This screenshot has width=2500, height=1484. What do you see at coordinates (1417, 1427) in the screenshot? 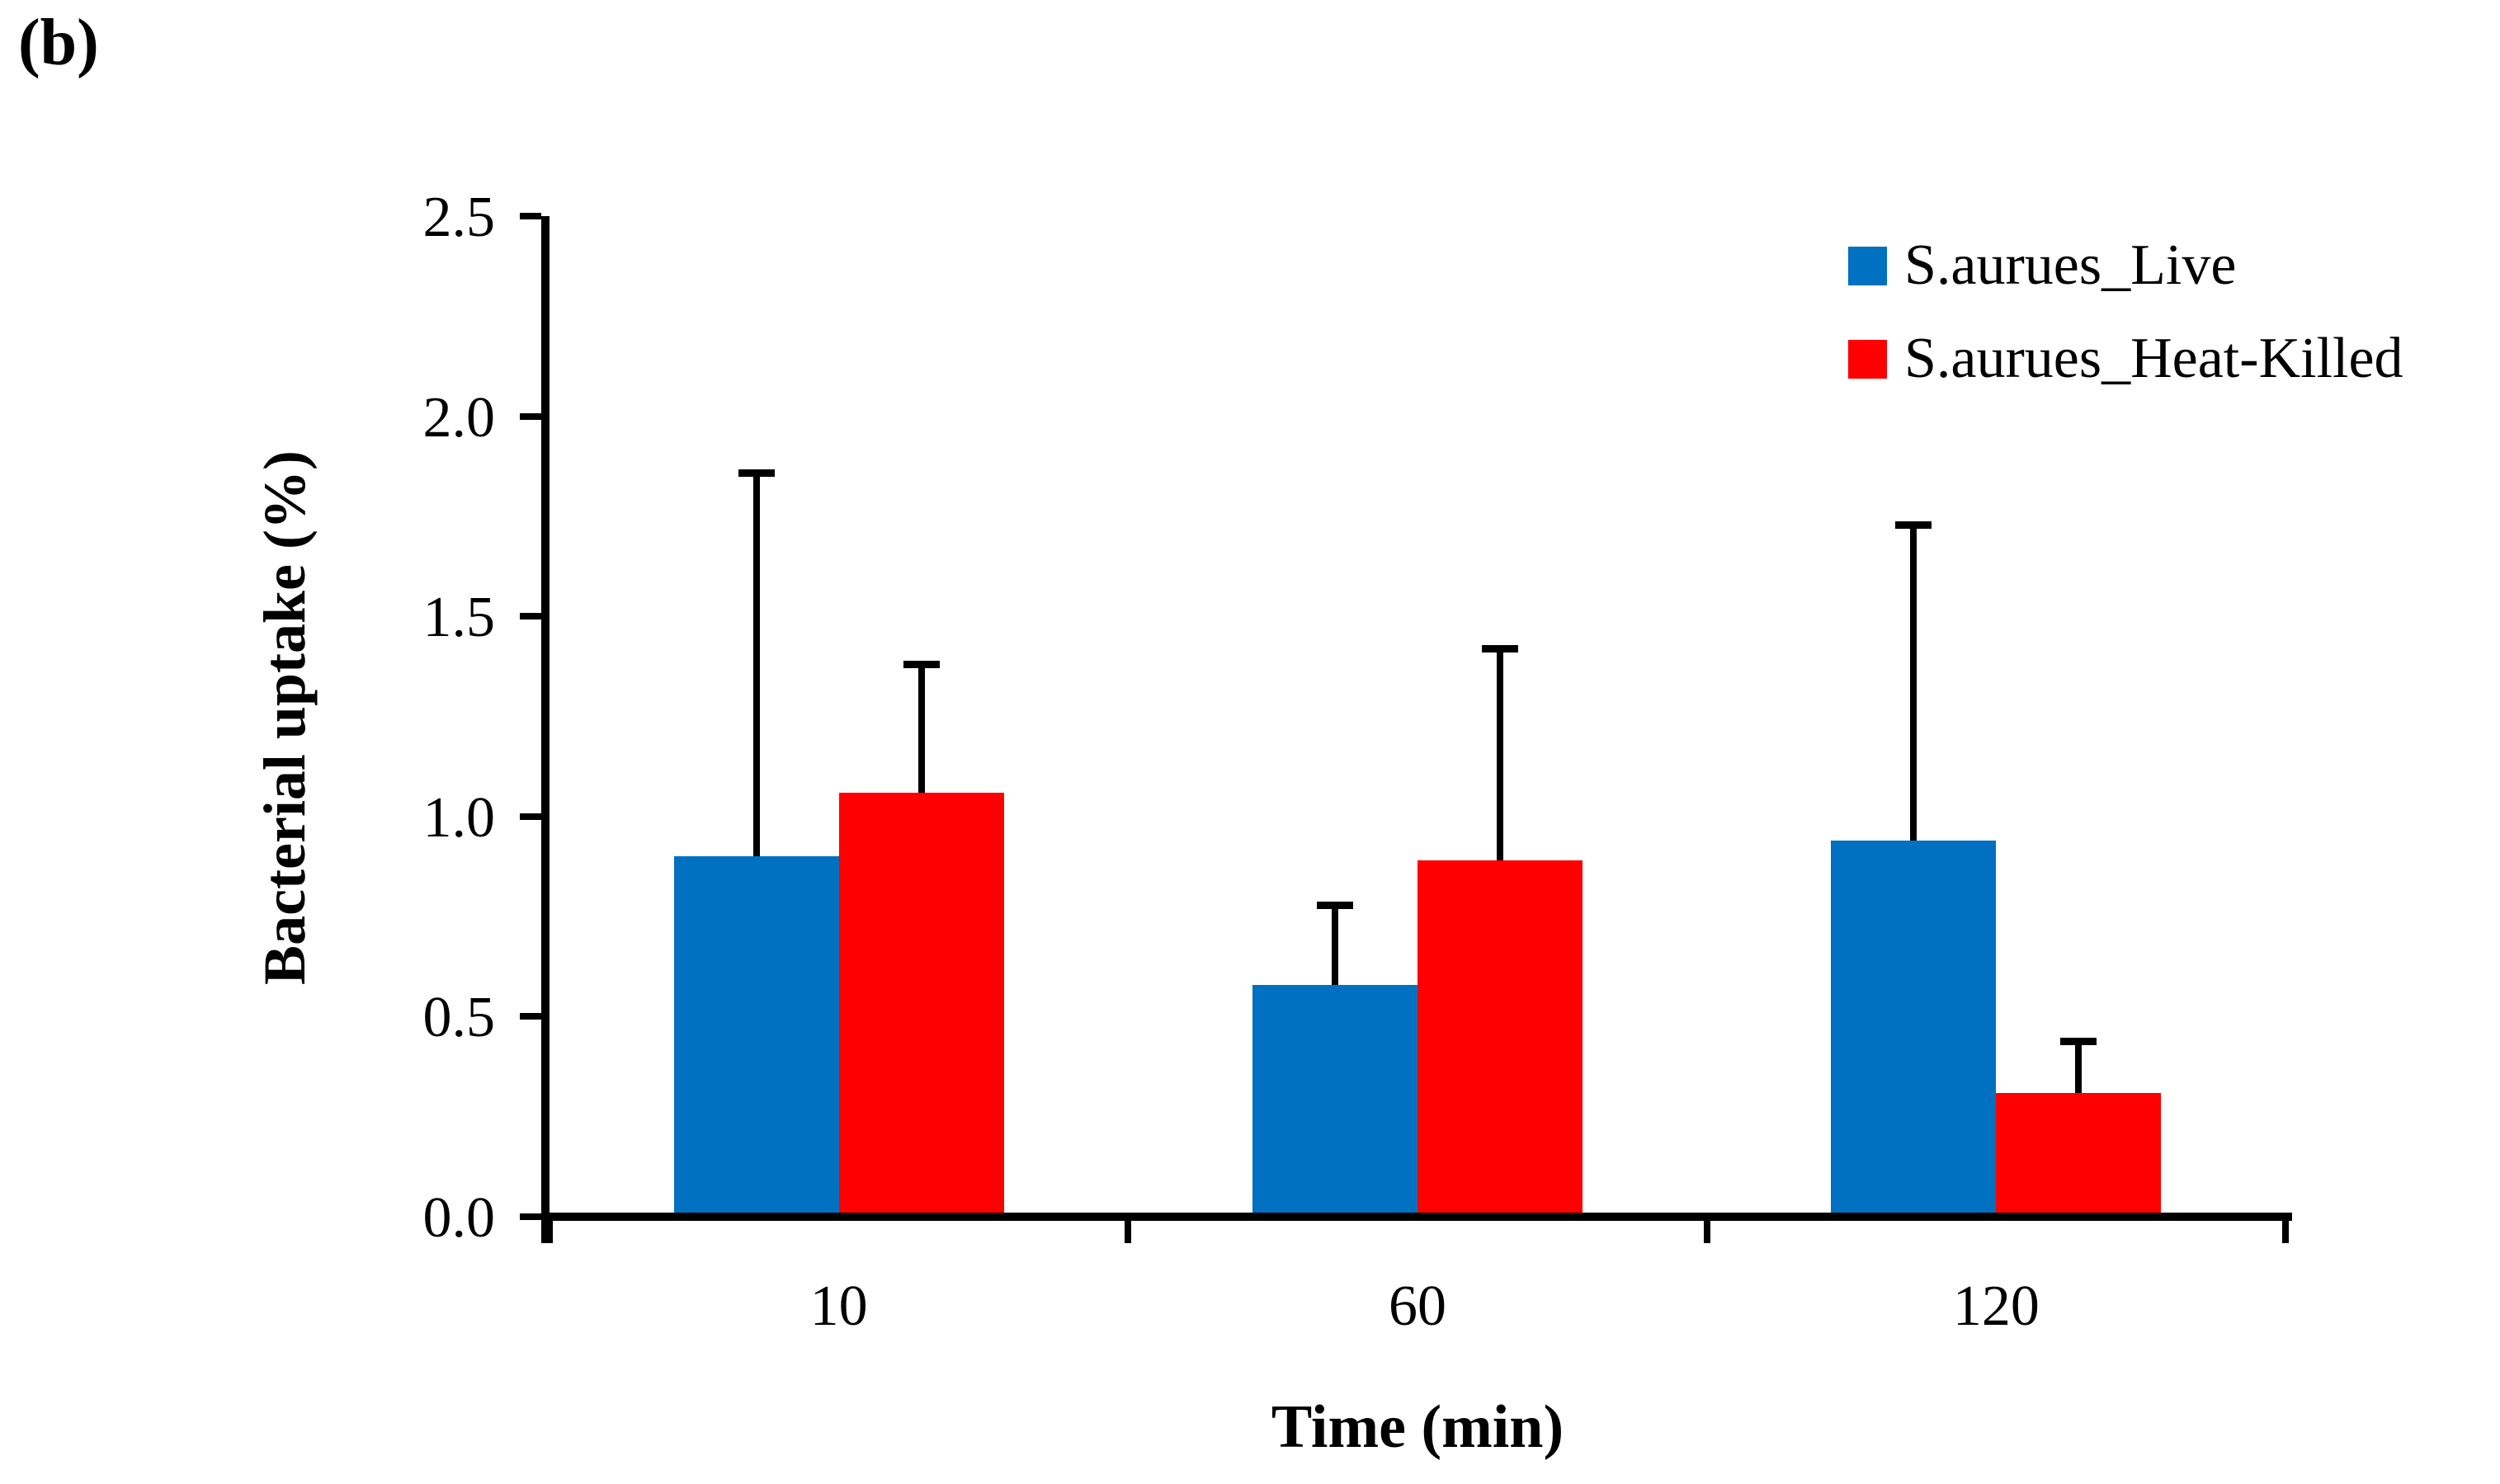
I see `x-axis-title: Time (min)` at bounding box center [1417, 1427].